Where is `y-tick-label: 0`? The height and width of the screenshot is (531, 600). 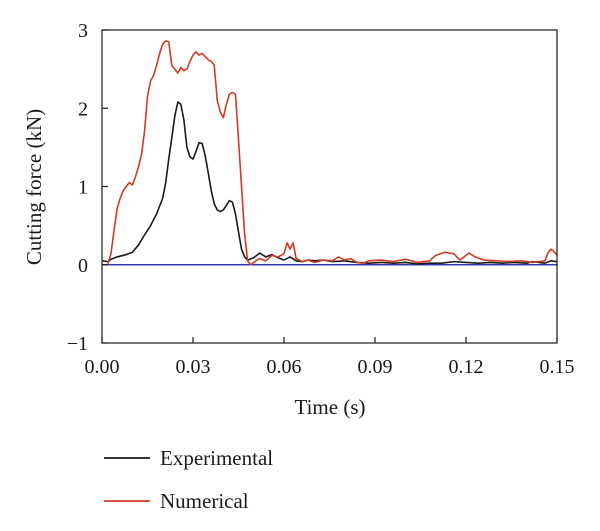 y-tick-label: 0 is located at coordinates (83, 266).